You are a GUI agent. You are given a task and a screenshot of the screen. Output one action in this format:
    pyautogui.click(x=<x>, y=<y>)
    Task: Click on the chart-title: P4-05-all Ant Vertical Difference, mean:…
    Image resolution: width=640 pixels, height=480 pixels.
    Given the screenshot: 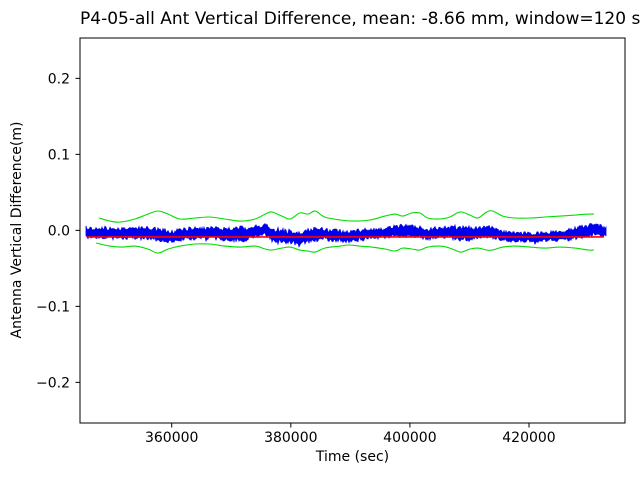 What is the action you would take?
    pyautogui.click(x=360, y=19)
    